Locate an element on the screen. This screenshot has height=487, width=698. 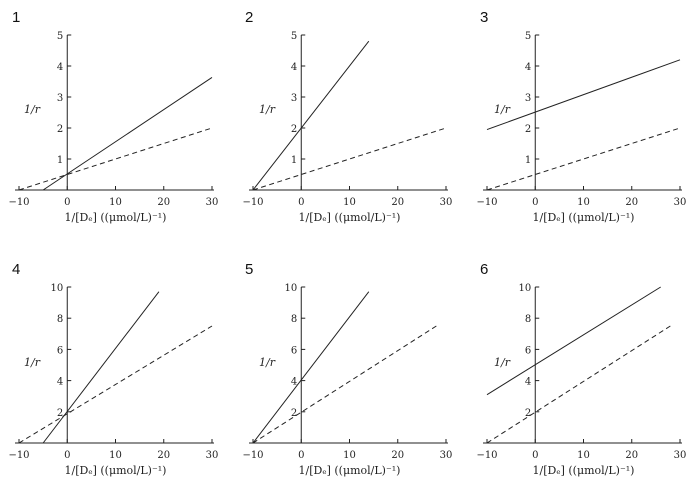
panel-6: 6 −10 0 10 20 30 2 4 6 8 10 1/r 1/[Dₑ] ((μmol/L)⁻¹) is located at coordinates (581, 369).